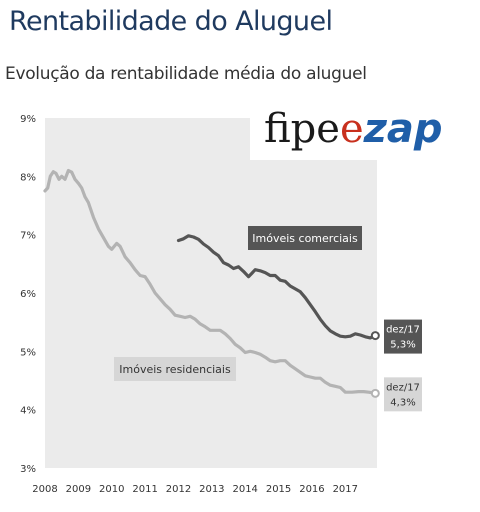 The width and height of the screenshot is (480, 512). I want to click on x-tick-label: 2014, so click(244, 489).